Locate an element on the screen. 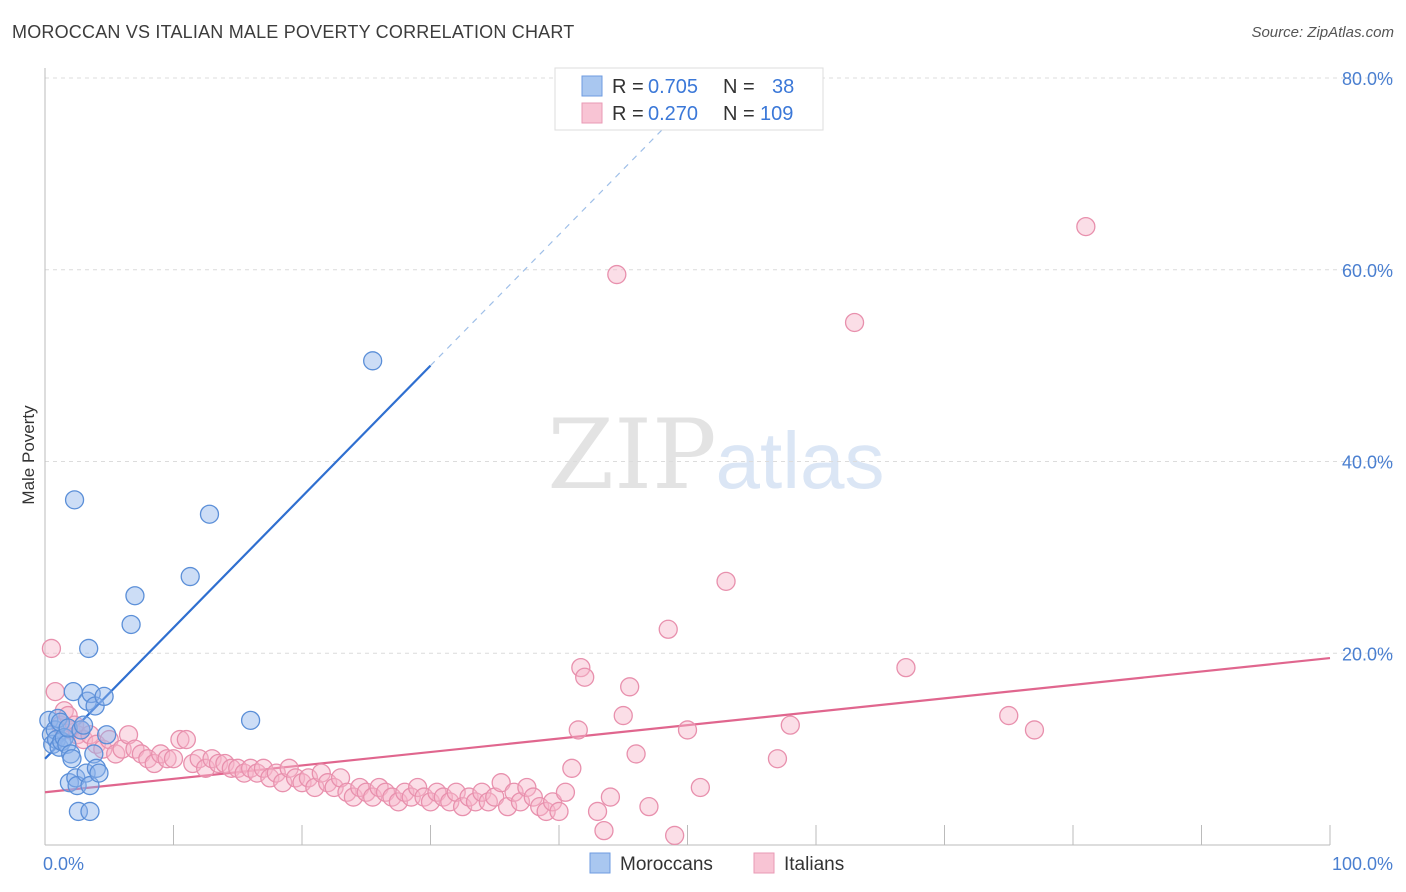  bottom-legend: Moroccans Italians is located at coordinates (716, 863).